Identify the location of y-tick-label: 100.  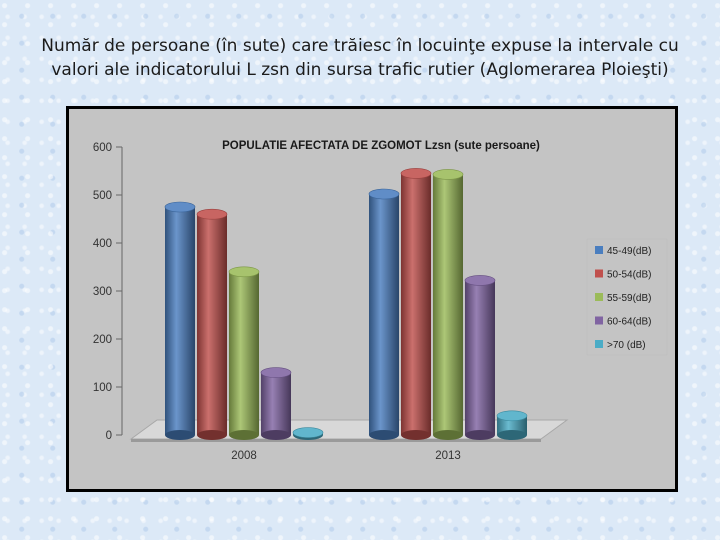
(102, 388).